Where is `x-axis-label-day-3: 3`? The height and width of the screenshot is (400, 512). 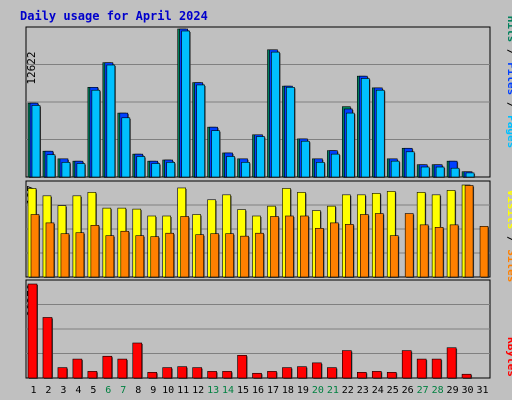
x-axis-label-day-3: 3 is located at coordinates (63, 390).